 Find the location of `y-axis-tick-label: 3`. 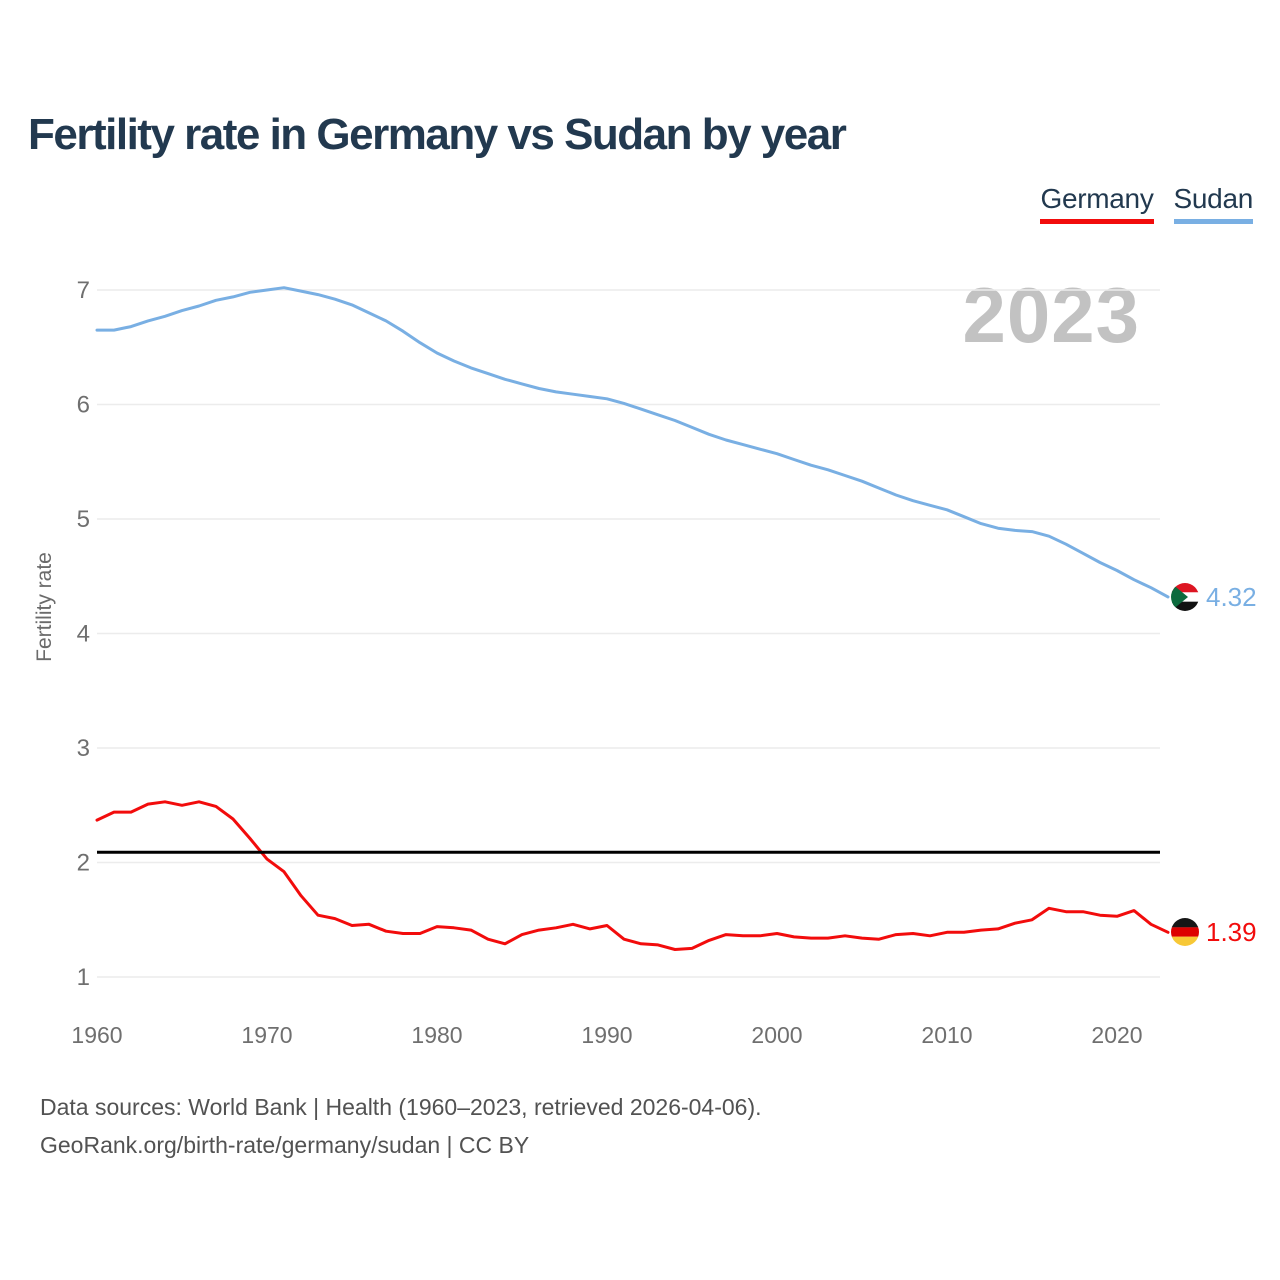

y-axis-tick-label: 3 is located at coordinates (83, 748).